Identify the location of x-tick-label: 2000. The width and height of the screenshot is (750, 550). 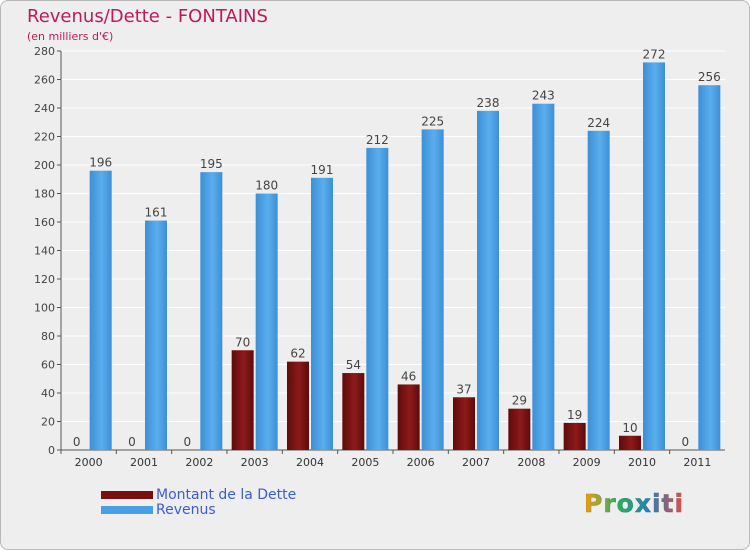
(89, 462).